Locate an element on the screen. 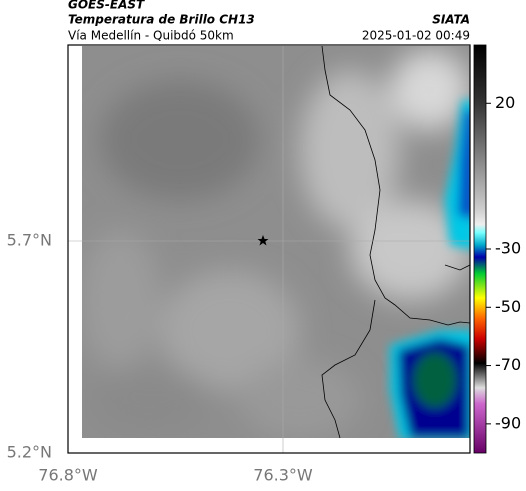 The image size is (526, 491). colorbar is located at coordinates (480, 249).